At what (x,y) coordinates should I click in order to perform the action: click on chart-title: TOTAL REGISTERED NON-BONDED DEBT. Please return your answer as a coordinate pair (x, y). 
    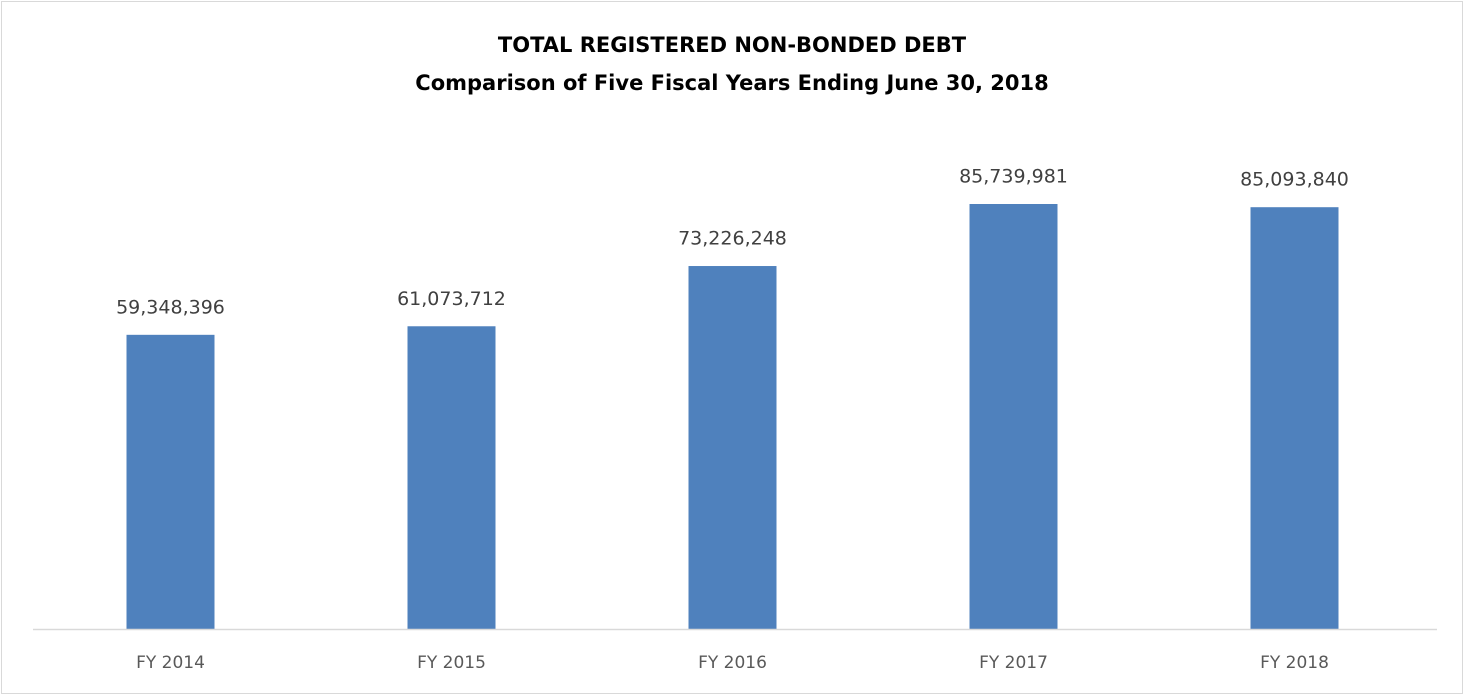
    Looking at the image, I should click on (732, 45).